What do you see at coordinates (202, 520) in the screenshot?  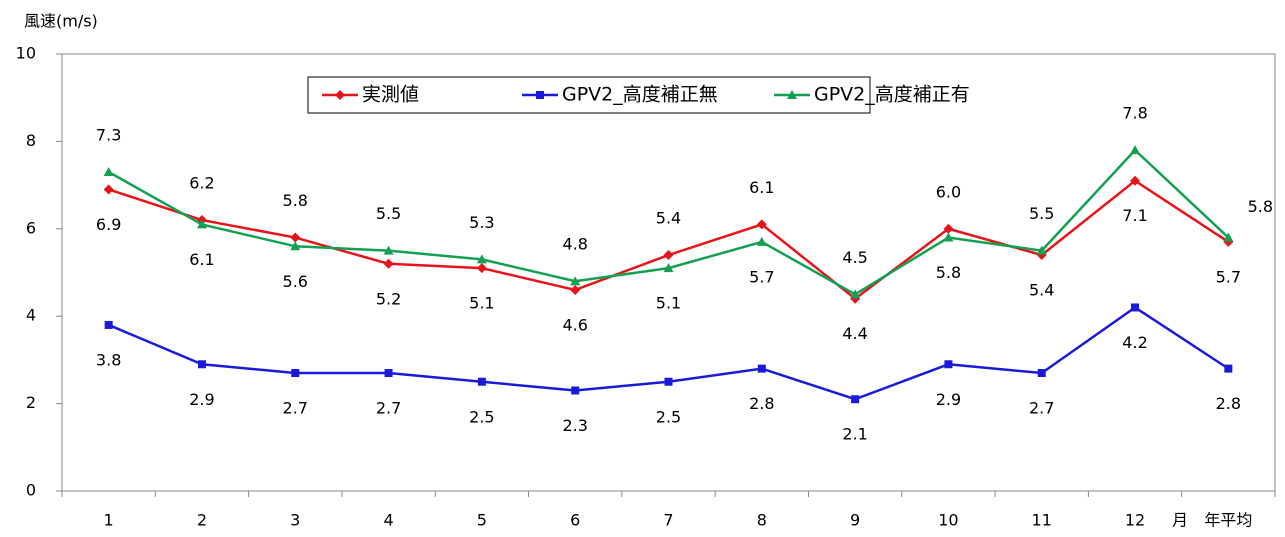 I see `x-tick-label: 2` at bounding box center [202, 520].